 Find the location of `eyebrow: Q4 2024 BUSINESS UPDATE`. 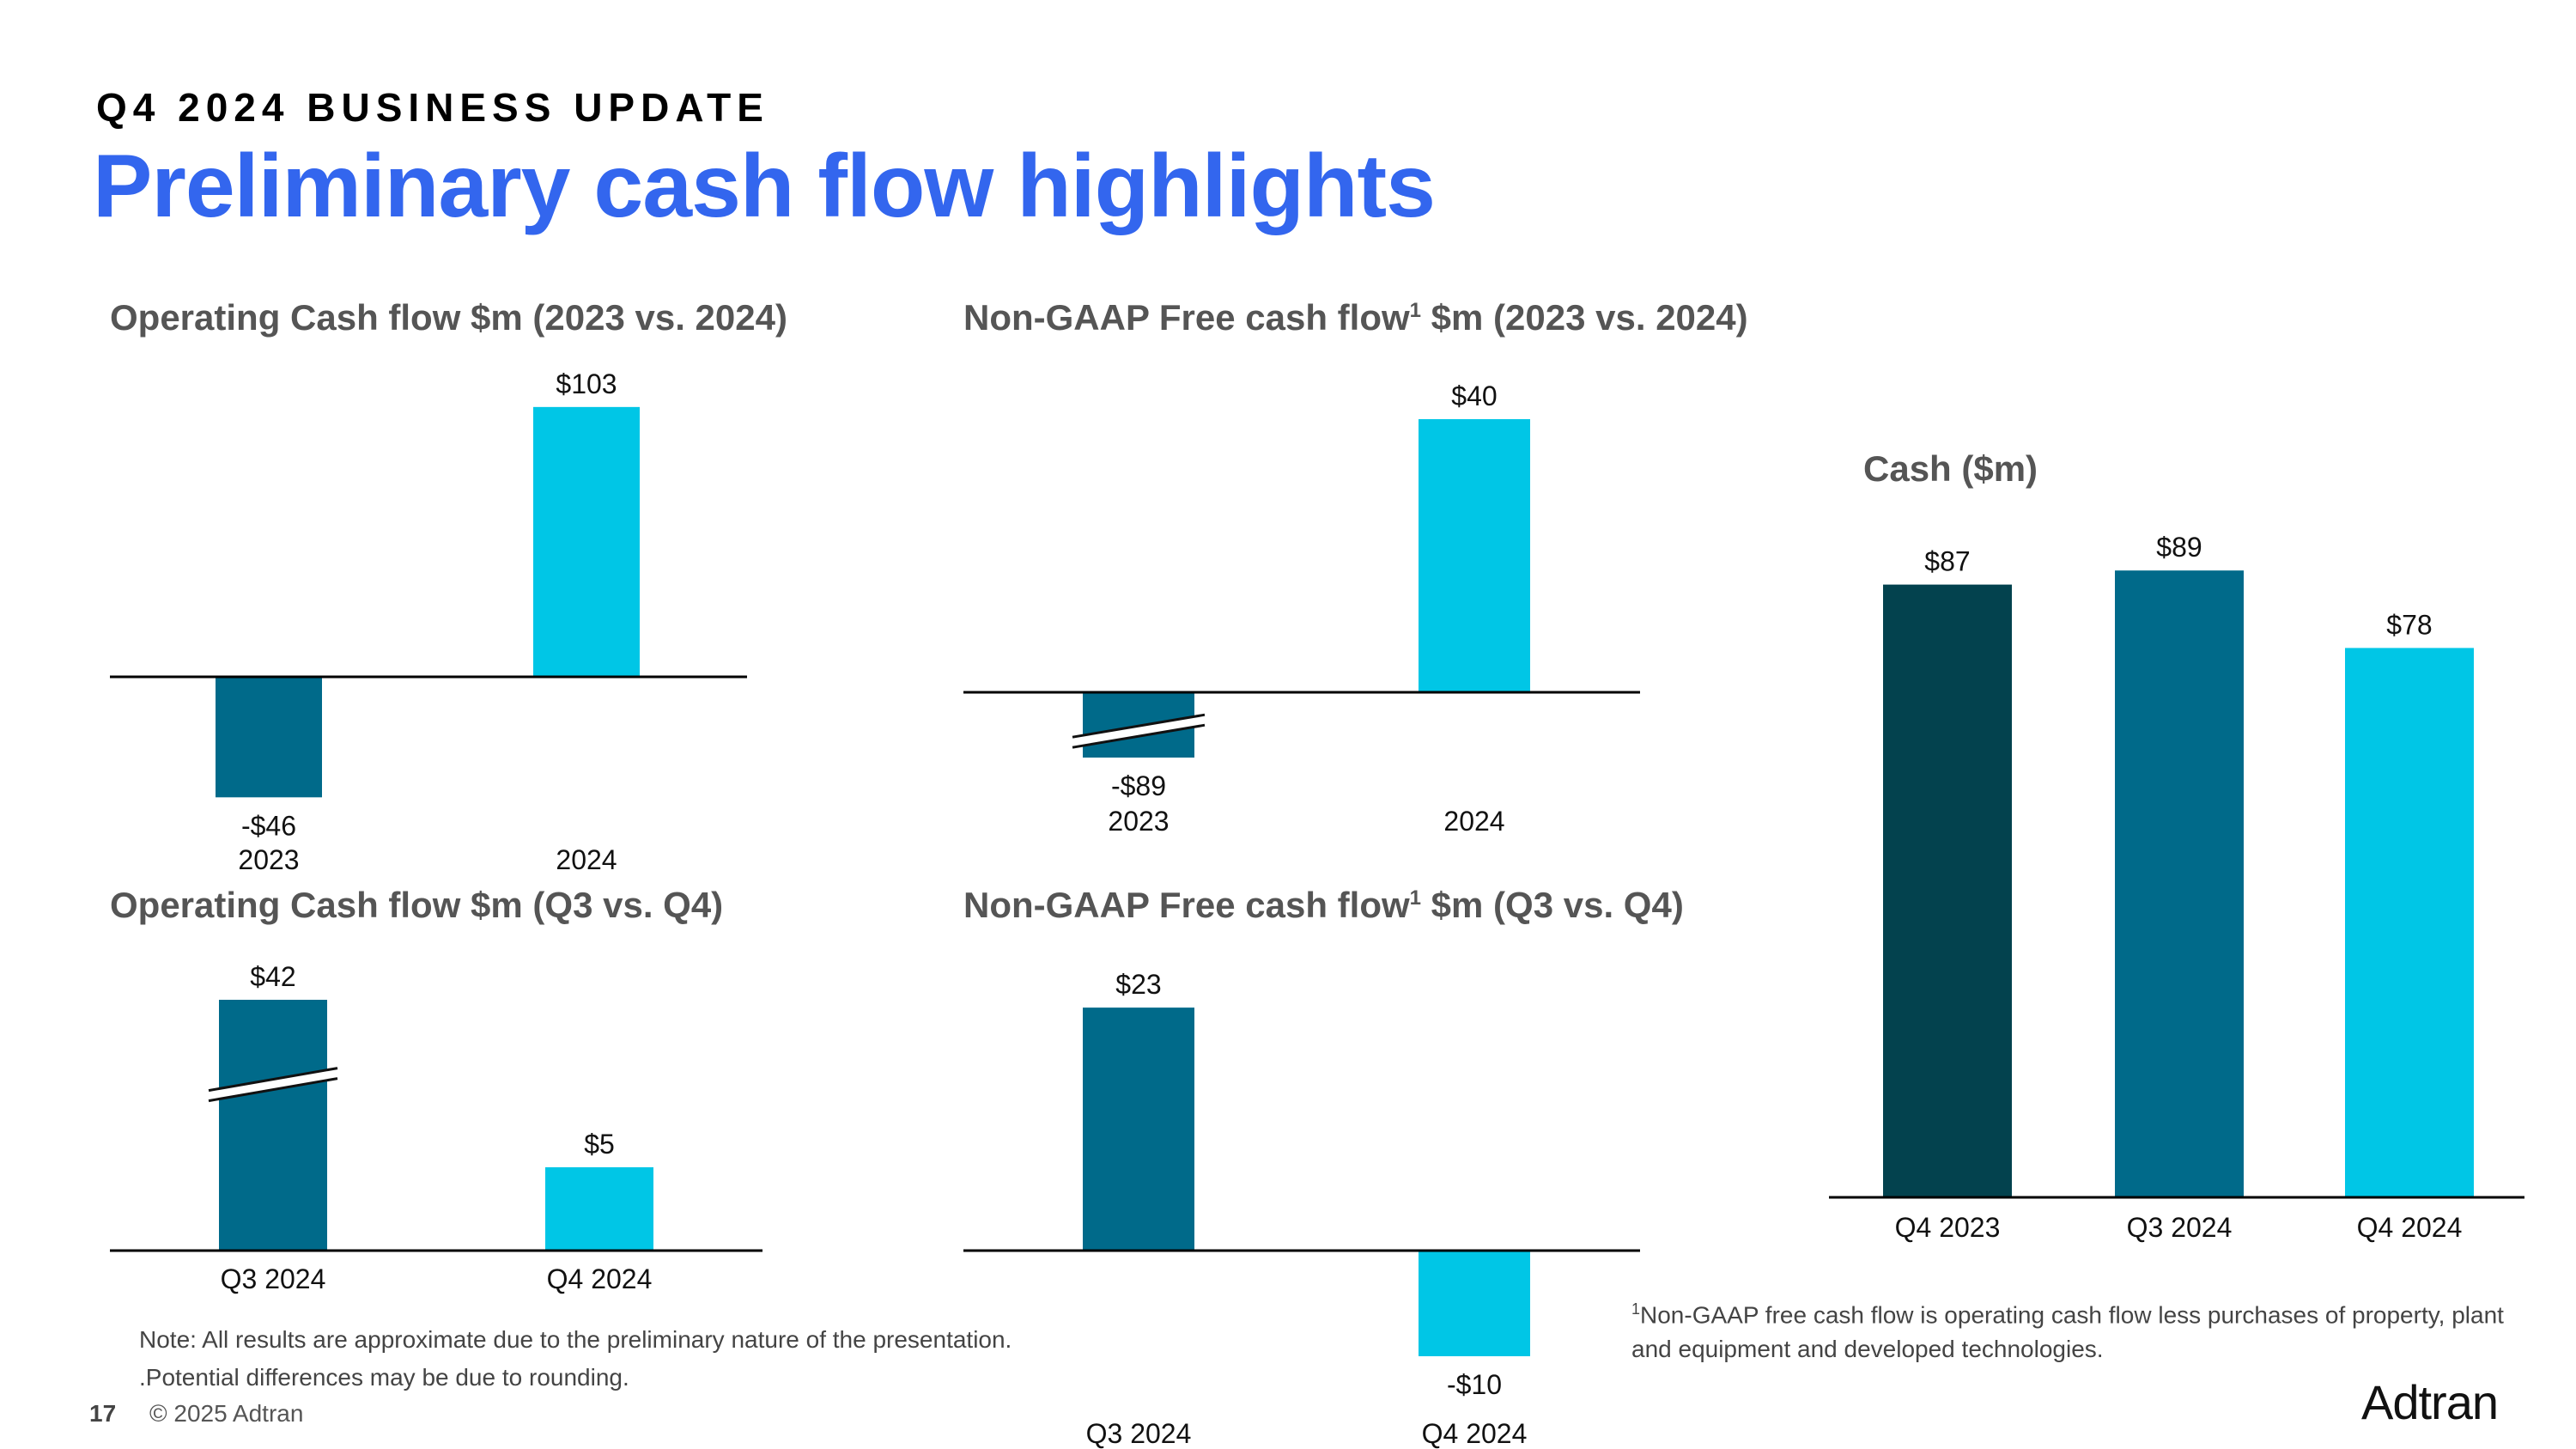

eyebrow: Q4 2024 BUSINESS UPDATE is located at coordinates (432, 107).